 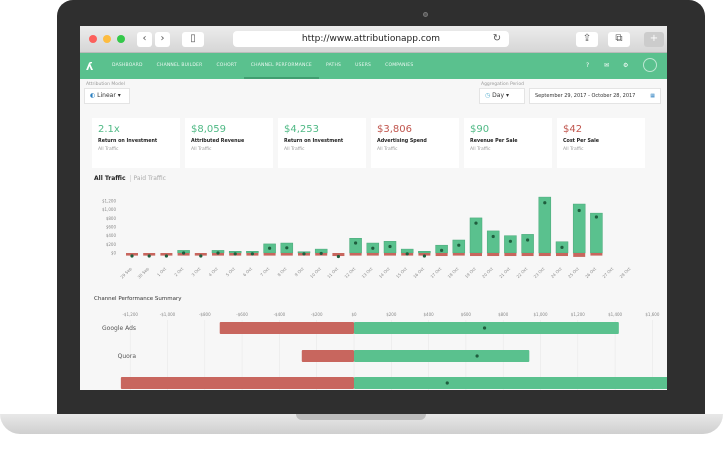 What do you see at coordinates (333, 65) in the screenshot?
I see `nav-paths: PATHS` at bounding box center [333, 65].